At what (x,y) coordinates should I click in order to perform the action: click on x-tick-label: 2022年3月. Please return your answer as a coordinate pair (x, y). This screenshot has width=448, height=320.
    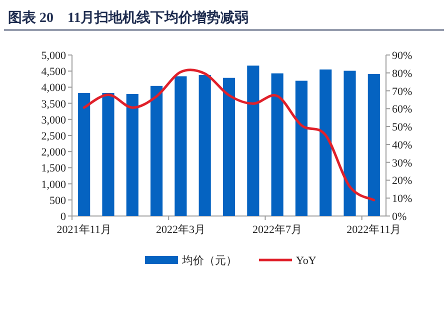
    Looking at the image, I should click on (181, 230).